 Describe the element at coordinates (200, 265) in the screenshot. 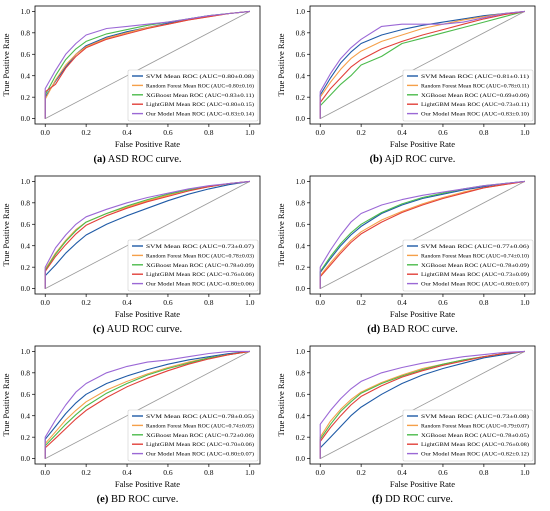

I see `legend-label-2: XGBoost Mean ROC (AUC=0.78±0.09)` at that location.